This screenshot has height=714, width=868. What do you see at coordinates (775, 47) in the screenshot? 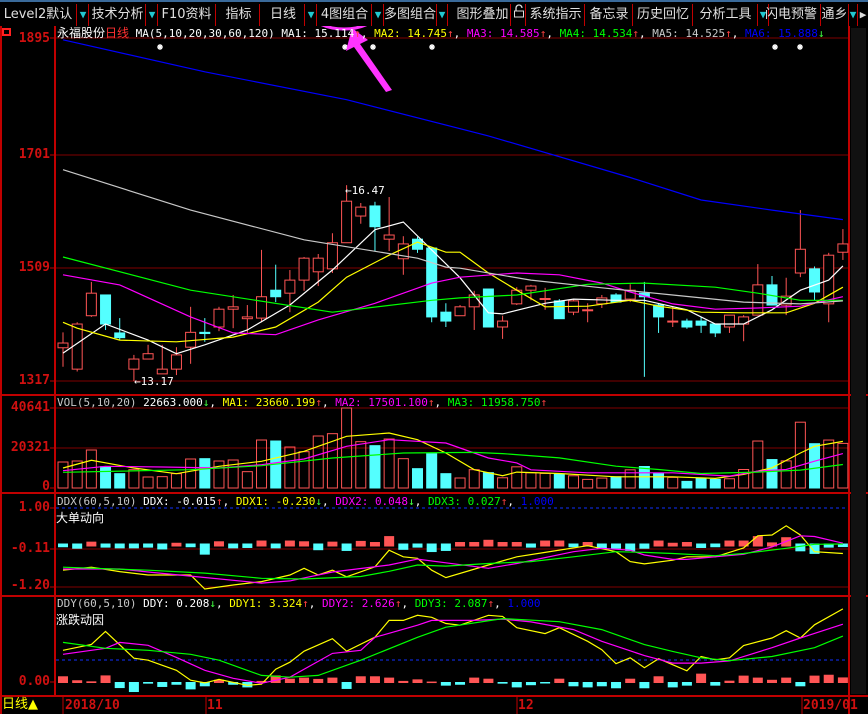
I see `event-star-icon` at bounding box center [775, 47].